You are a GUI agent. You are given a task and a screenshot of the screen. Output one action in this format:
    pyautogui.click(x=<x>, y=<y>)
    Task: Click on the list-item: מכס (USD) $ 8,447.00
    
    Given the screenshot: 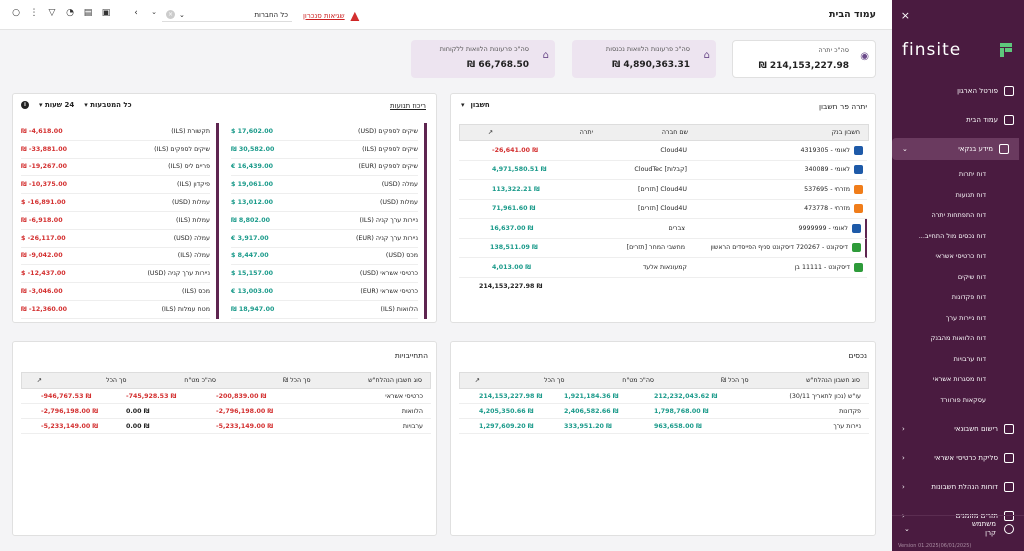 What is the action you would take?
    pyautogui.click(x=324, y=257)
    